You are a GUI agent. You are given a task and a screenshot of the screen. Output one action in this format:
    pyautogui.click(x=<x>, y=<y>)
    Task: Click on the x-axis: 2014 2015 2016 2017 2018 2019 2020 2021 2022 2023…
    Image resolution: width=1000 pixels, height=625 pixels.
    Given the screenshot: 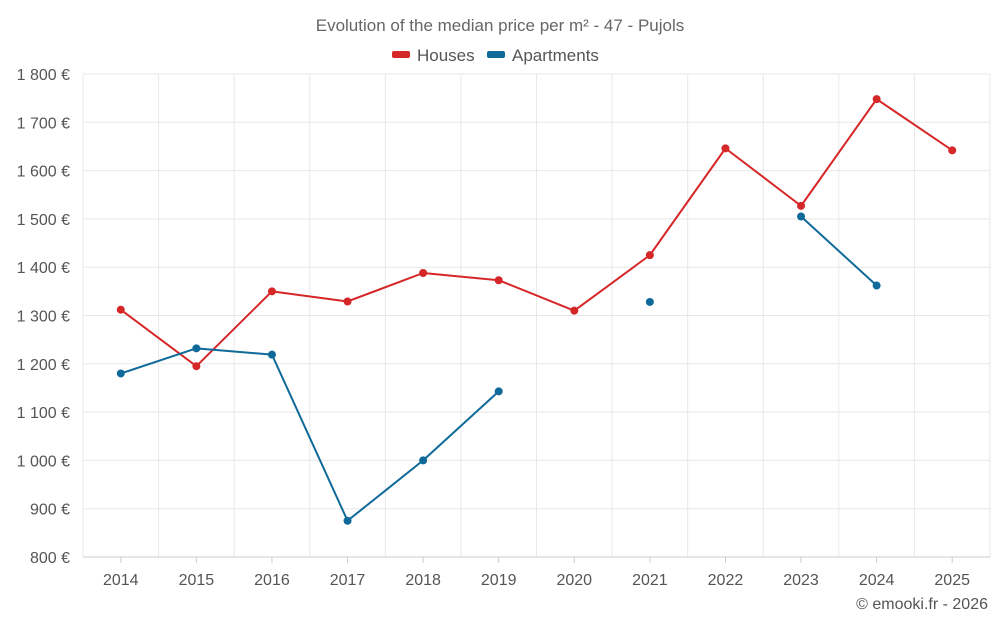 What is the action you would take?
    pyautogui.click(x=536, y=573)
    